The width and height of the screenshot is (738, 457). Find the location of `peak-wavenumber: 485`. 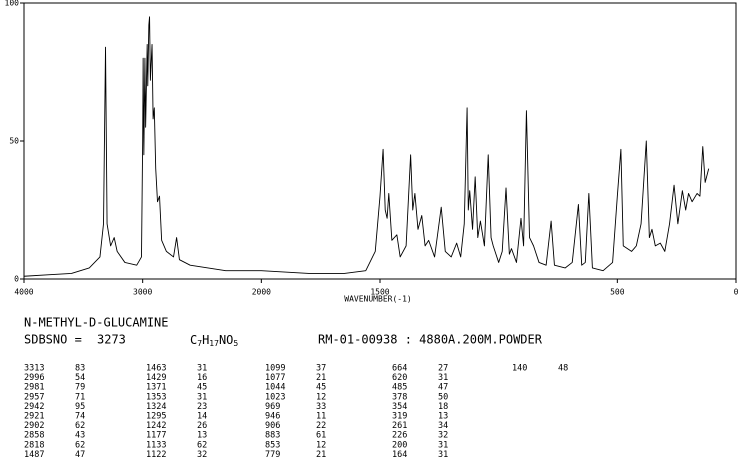

peak-wavenumber: 485 is located at coordinates (399, 388).